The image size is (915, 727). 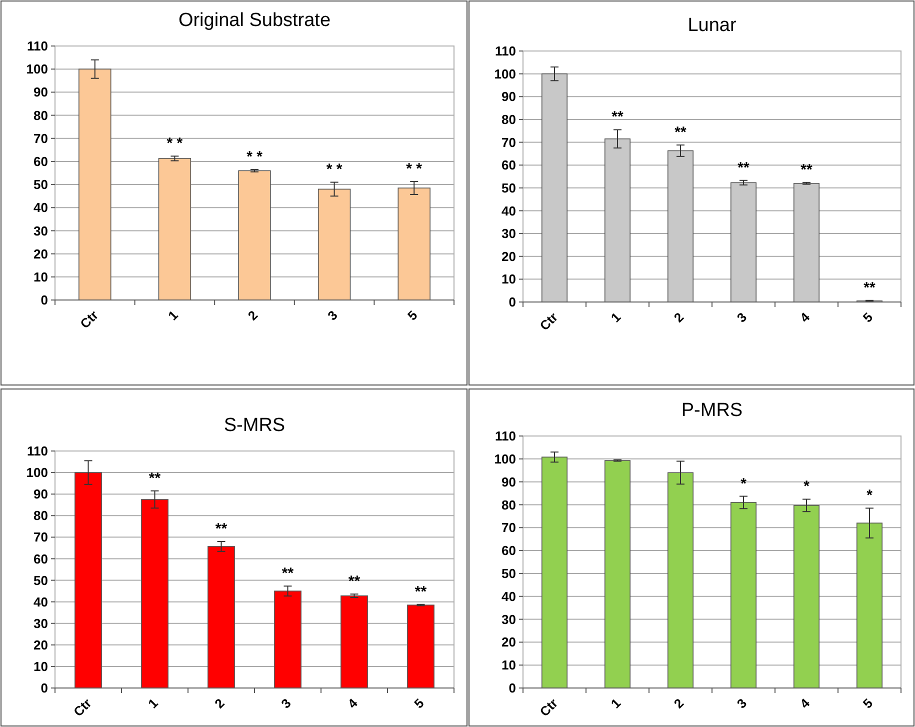 I want to click on chart-title: Original Substrate, so click(x=254, y=20).